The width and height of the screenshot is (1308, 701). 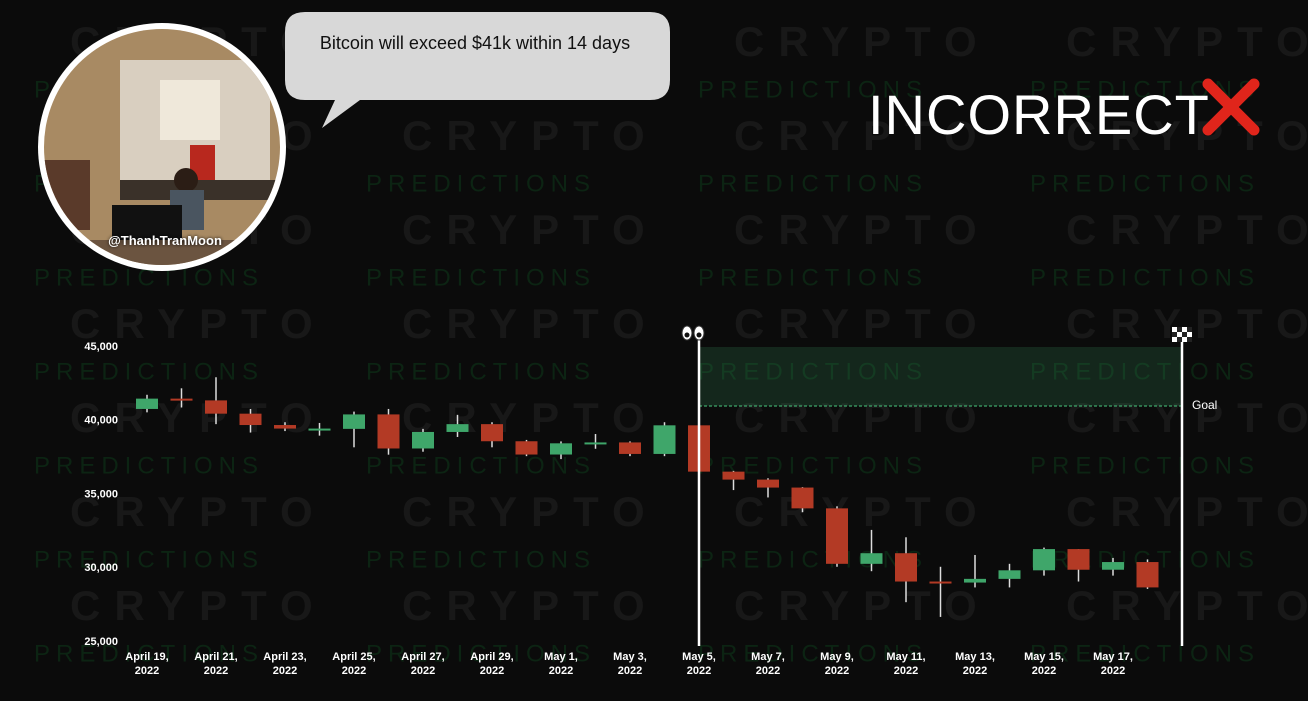 What do you see at coordinates (101, 347) in the screenshot?
I see `y-tick-label: 45,000` at bounding box center [101, 347].